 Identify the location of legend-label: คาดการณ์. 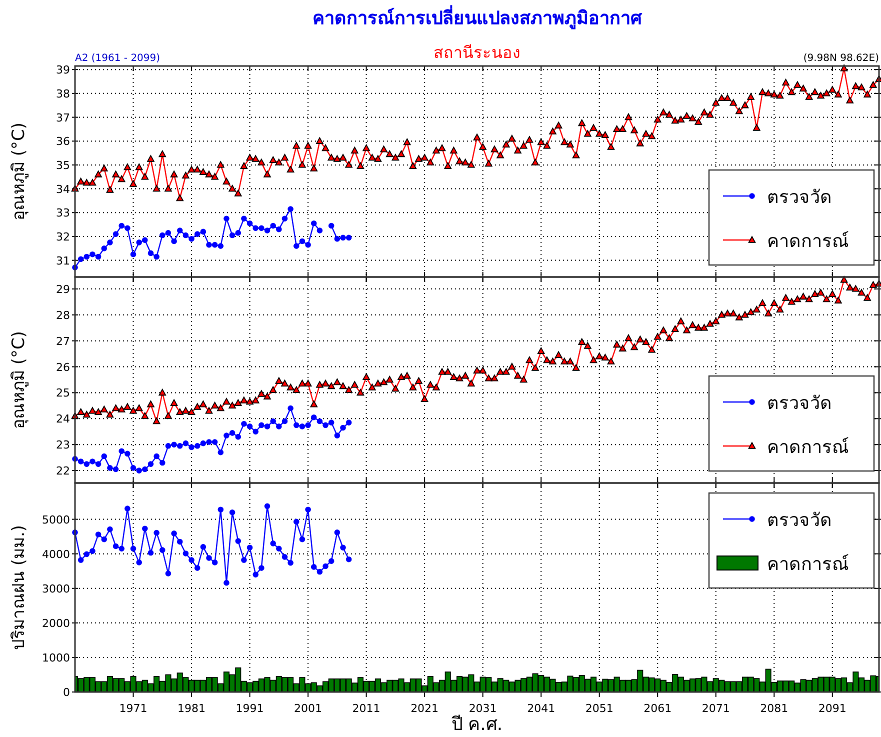
(808, 564).